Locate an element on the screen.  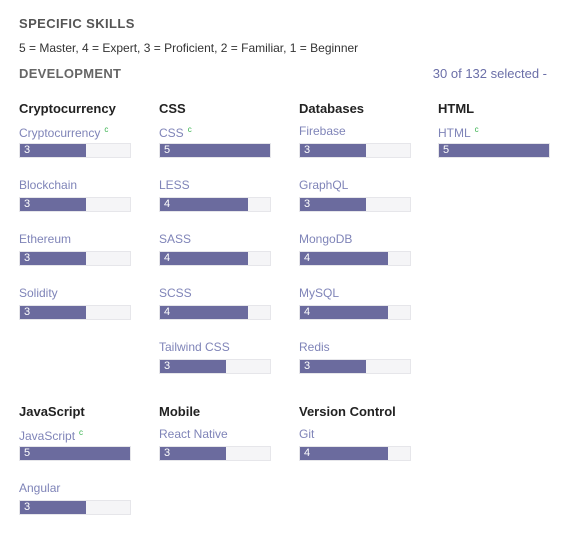
skill-name-link: Git is located at coordinates (306, 434).